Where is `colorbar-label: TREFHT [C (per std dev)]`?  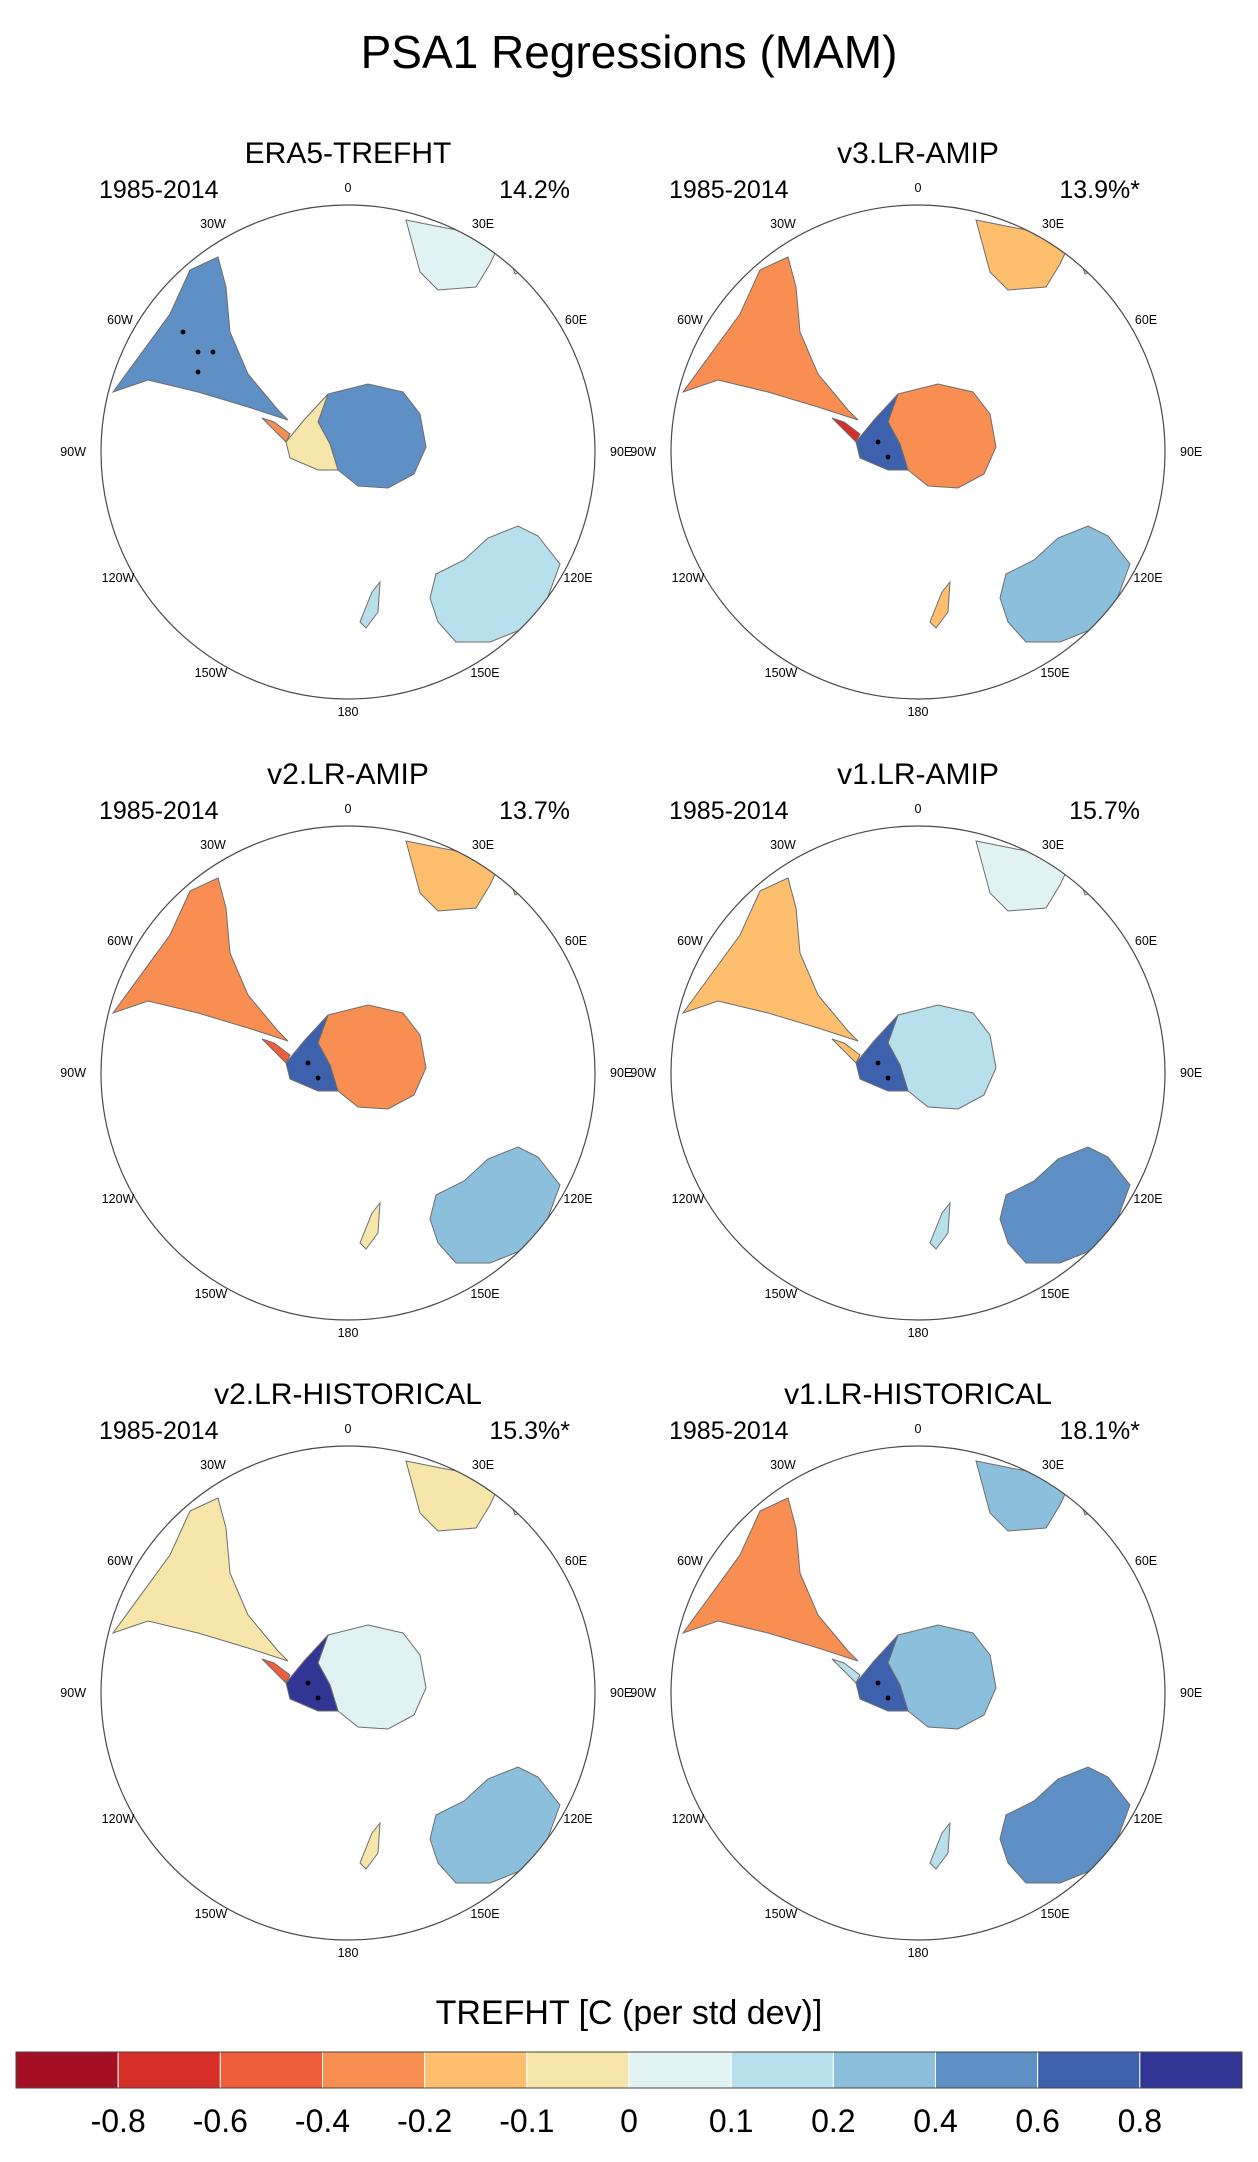
colorbar-label: TREFHT [C (per std dev)] is located at coordinates (629, 2013).